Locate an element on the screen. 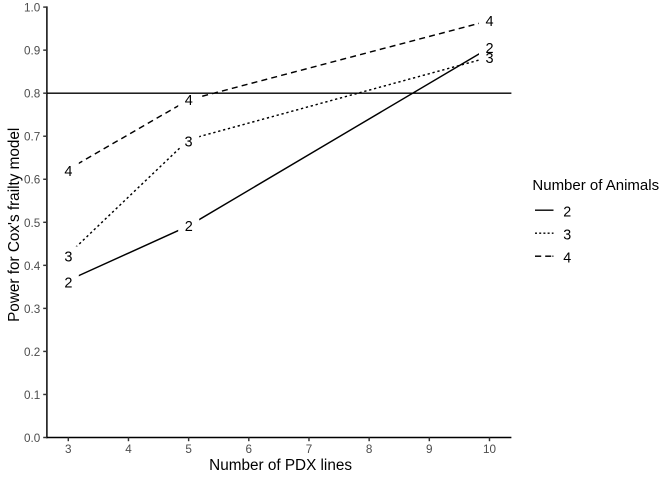 Image resolution: width=672 pixels, height=480 pixels. svg-text: 0.1 is located at coordinates (32, 395).